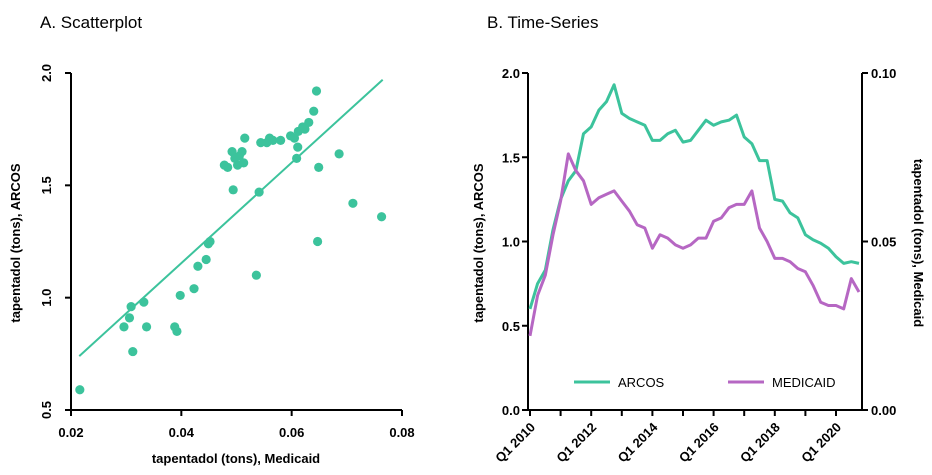 This screenshot has width=932, height=475. I want to click on ts-left-y-tick-label: 0.0, so click(511, 410).